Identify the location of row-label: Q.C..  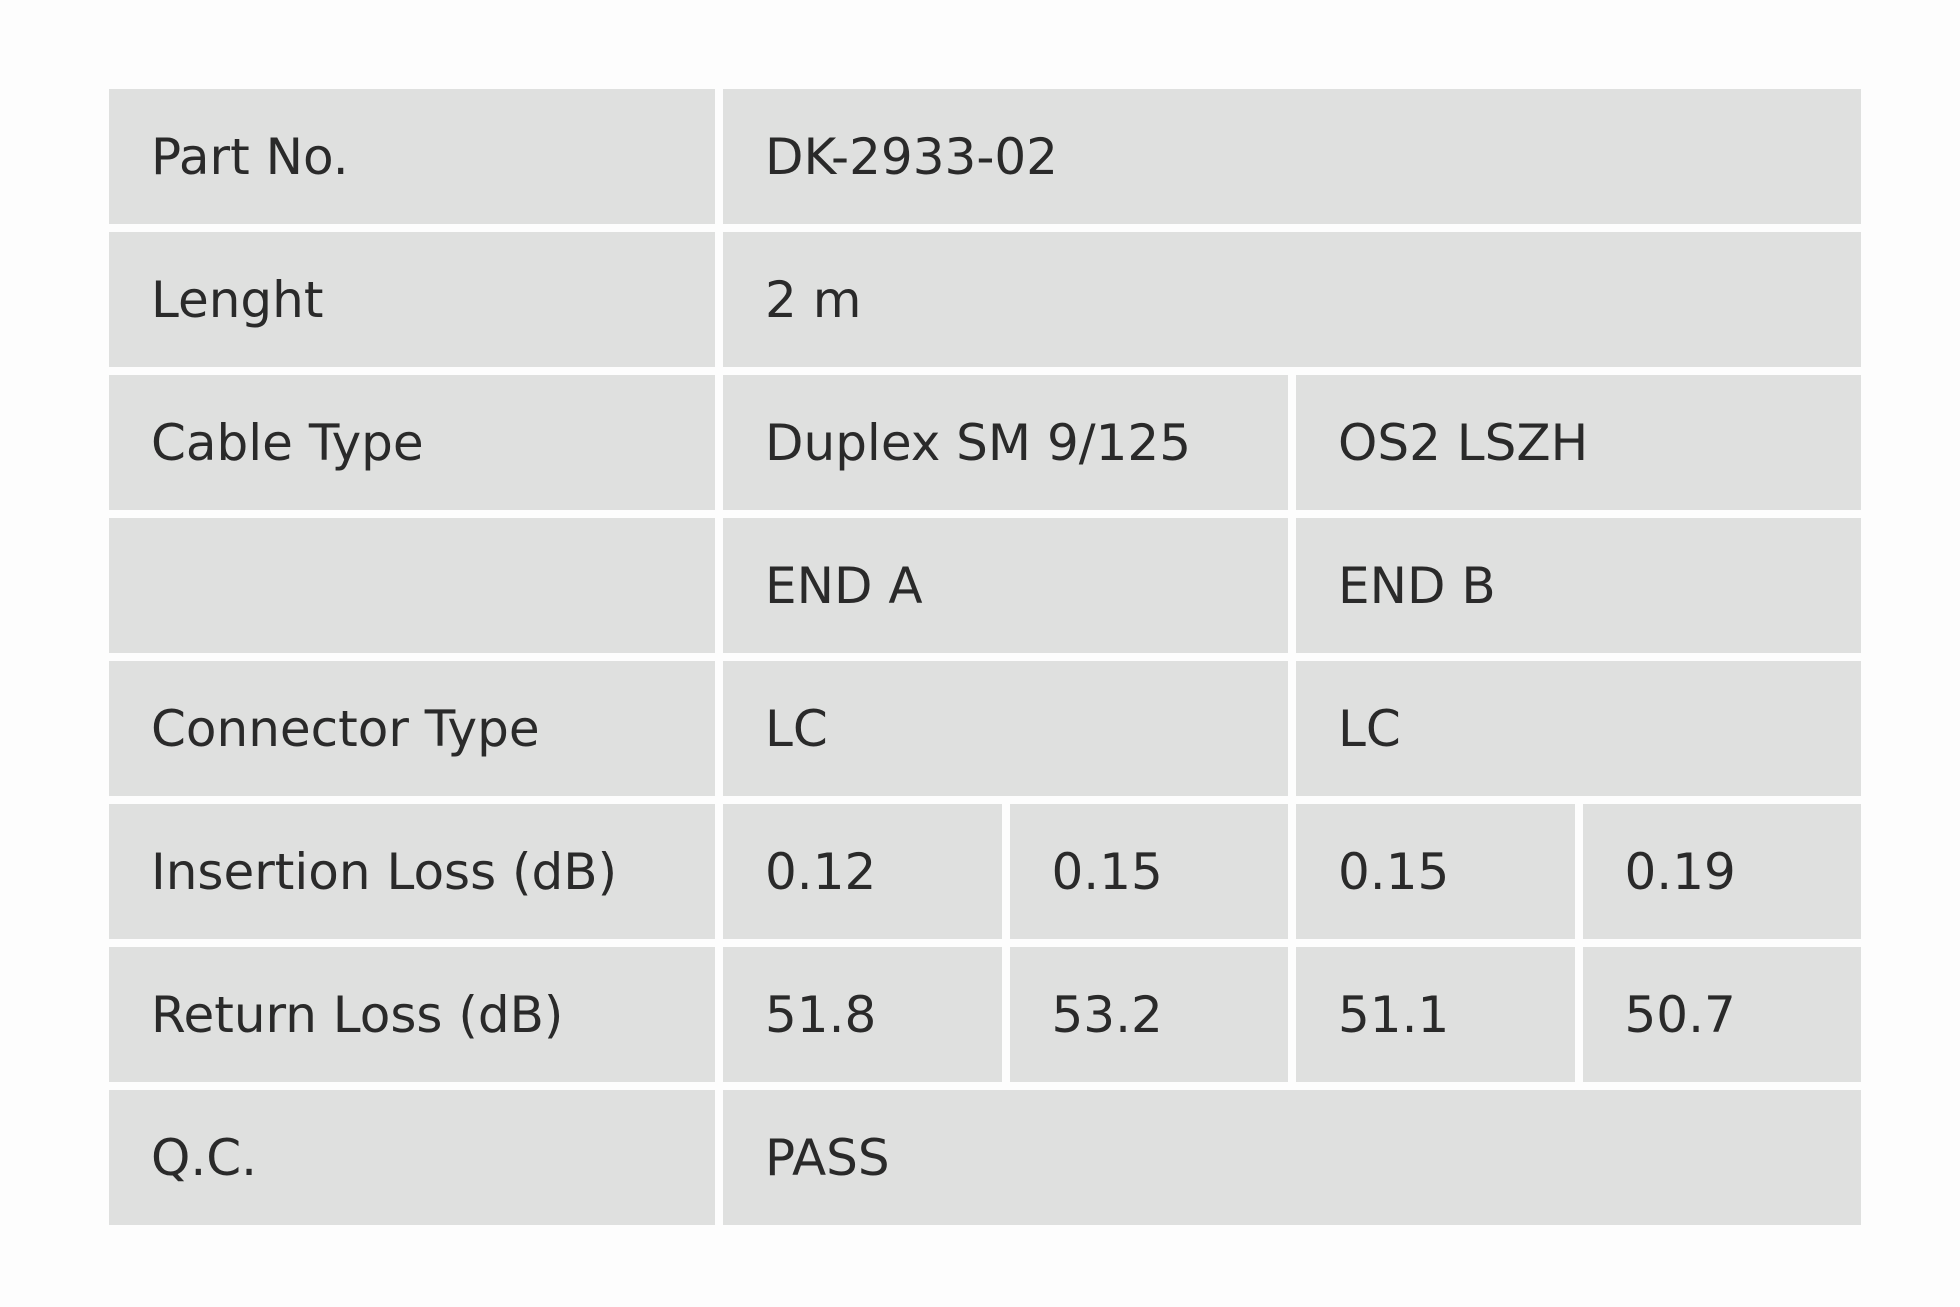
(412, 1157).